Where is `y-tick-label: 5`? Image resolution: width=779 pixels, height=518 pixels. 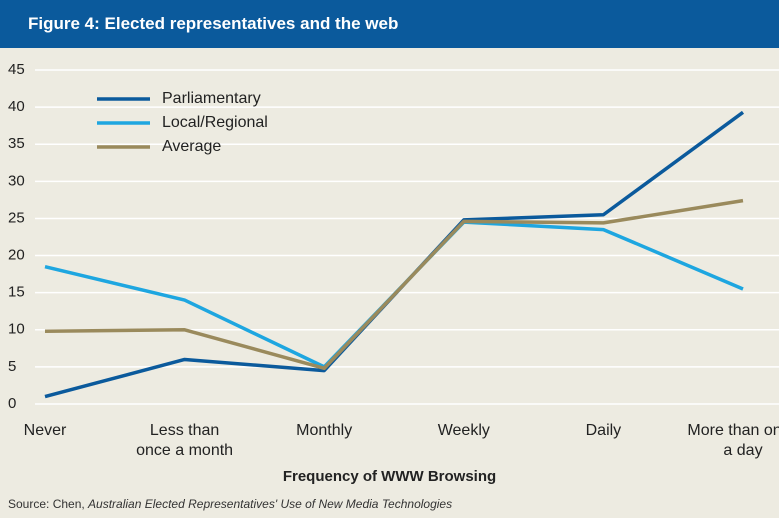 y-tick-label: 5 is located at coordinates (12, 366).